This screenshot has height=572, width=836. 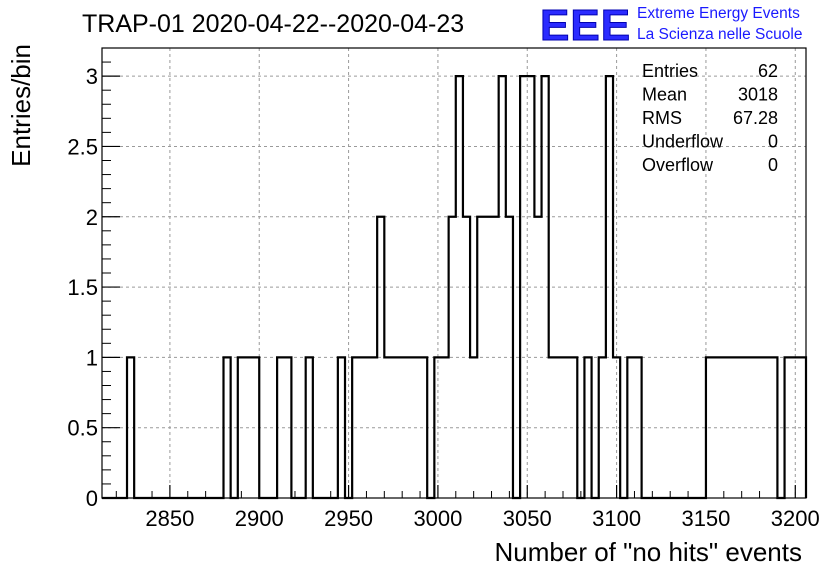 What do you see at coordinates (82, 428) in the screenshot?
I see `y-tick-label: 0.5` at bounding box center [82, 428].